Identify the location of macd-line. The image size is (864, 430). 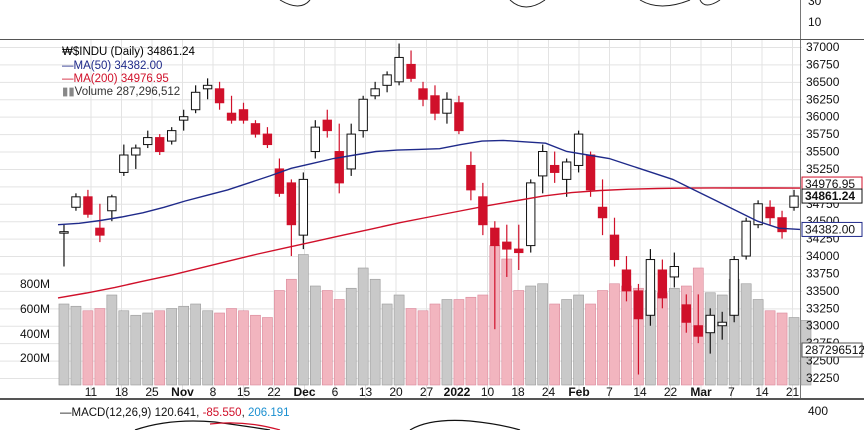
(202, 425).